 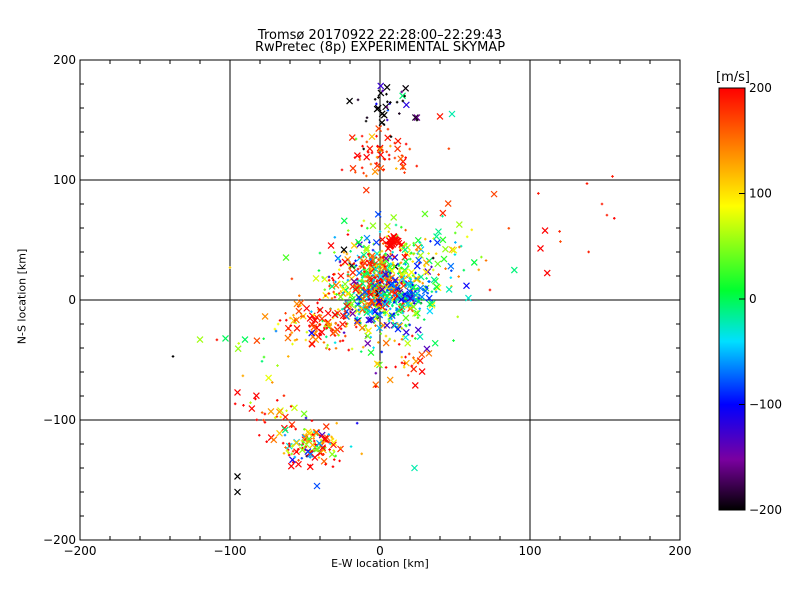 I want to click on colorbar-ticks: −200 −100 0 100 200, so click(x=760, y=299).